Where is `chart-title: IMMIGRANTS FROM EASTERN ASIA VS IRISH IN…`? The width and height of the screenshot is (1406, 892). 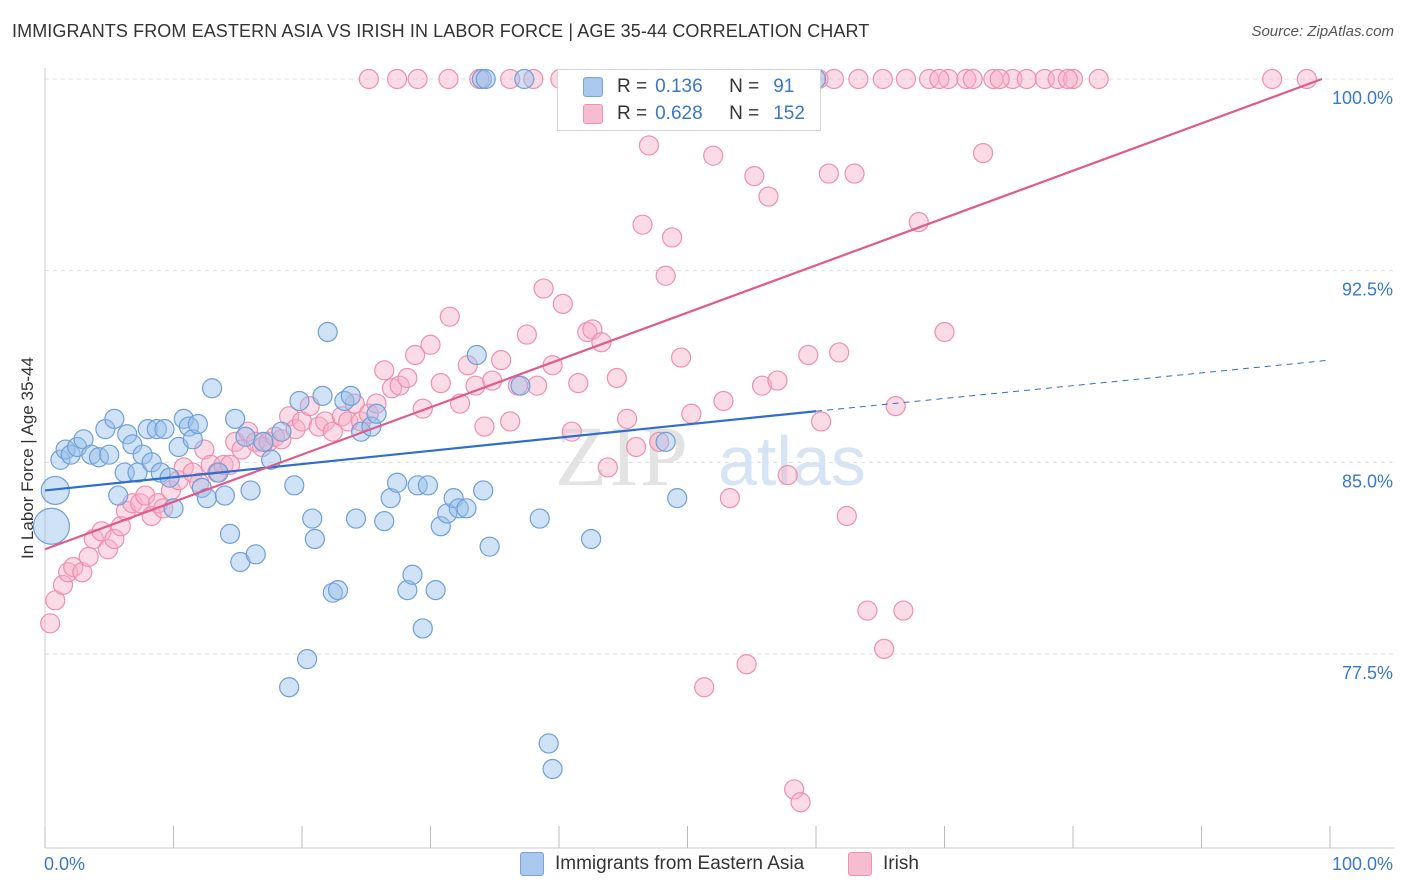 chart-title: IMMIGRANTS FROM EASTERN ASIA VS IRISH IN… is located at coordinates (441, 31).